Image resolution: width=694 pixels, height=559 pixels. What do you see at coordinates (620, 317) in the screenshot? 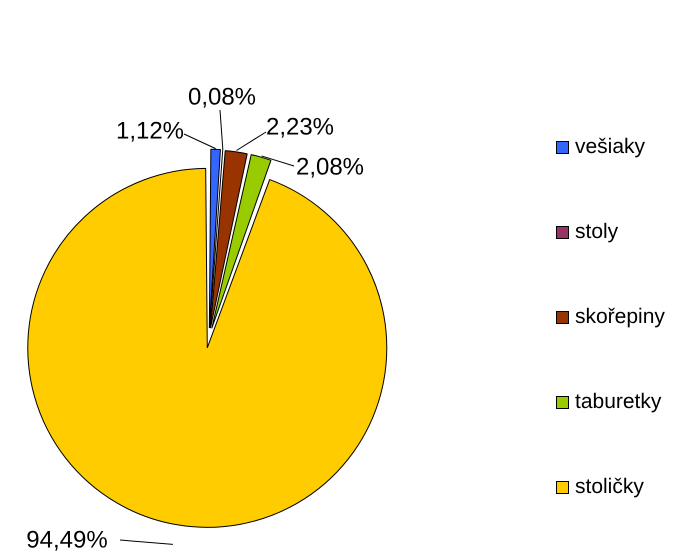
I see `legend-label: skořepiny` at bounding box center [620, 317].